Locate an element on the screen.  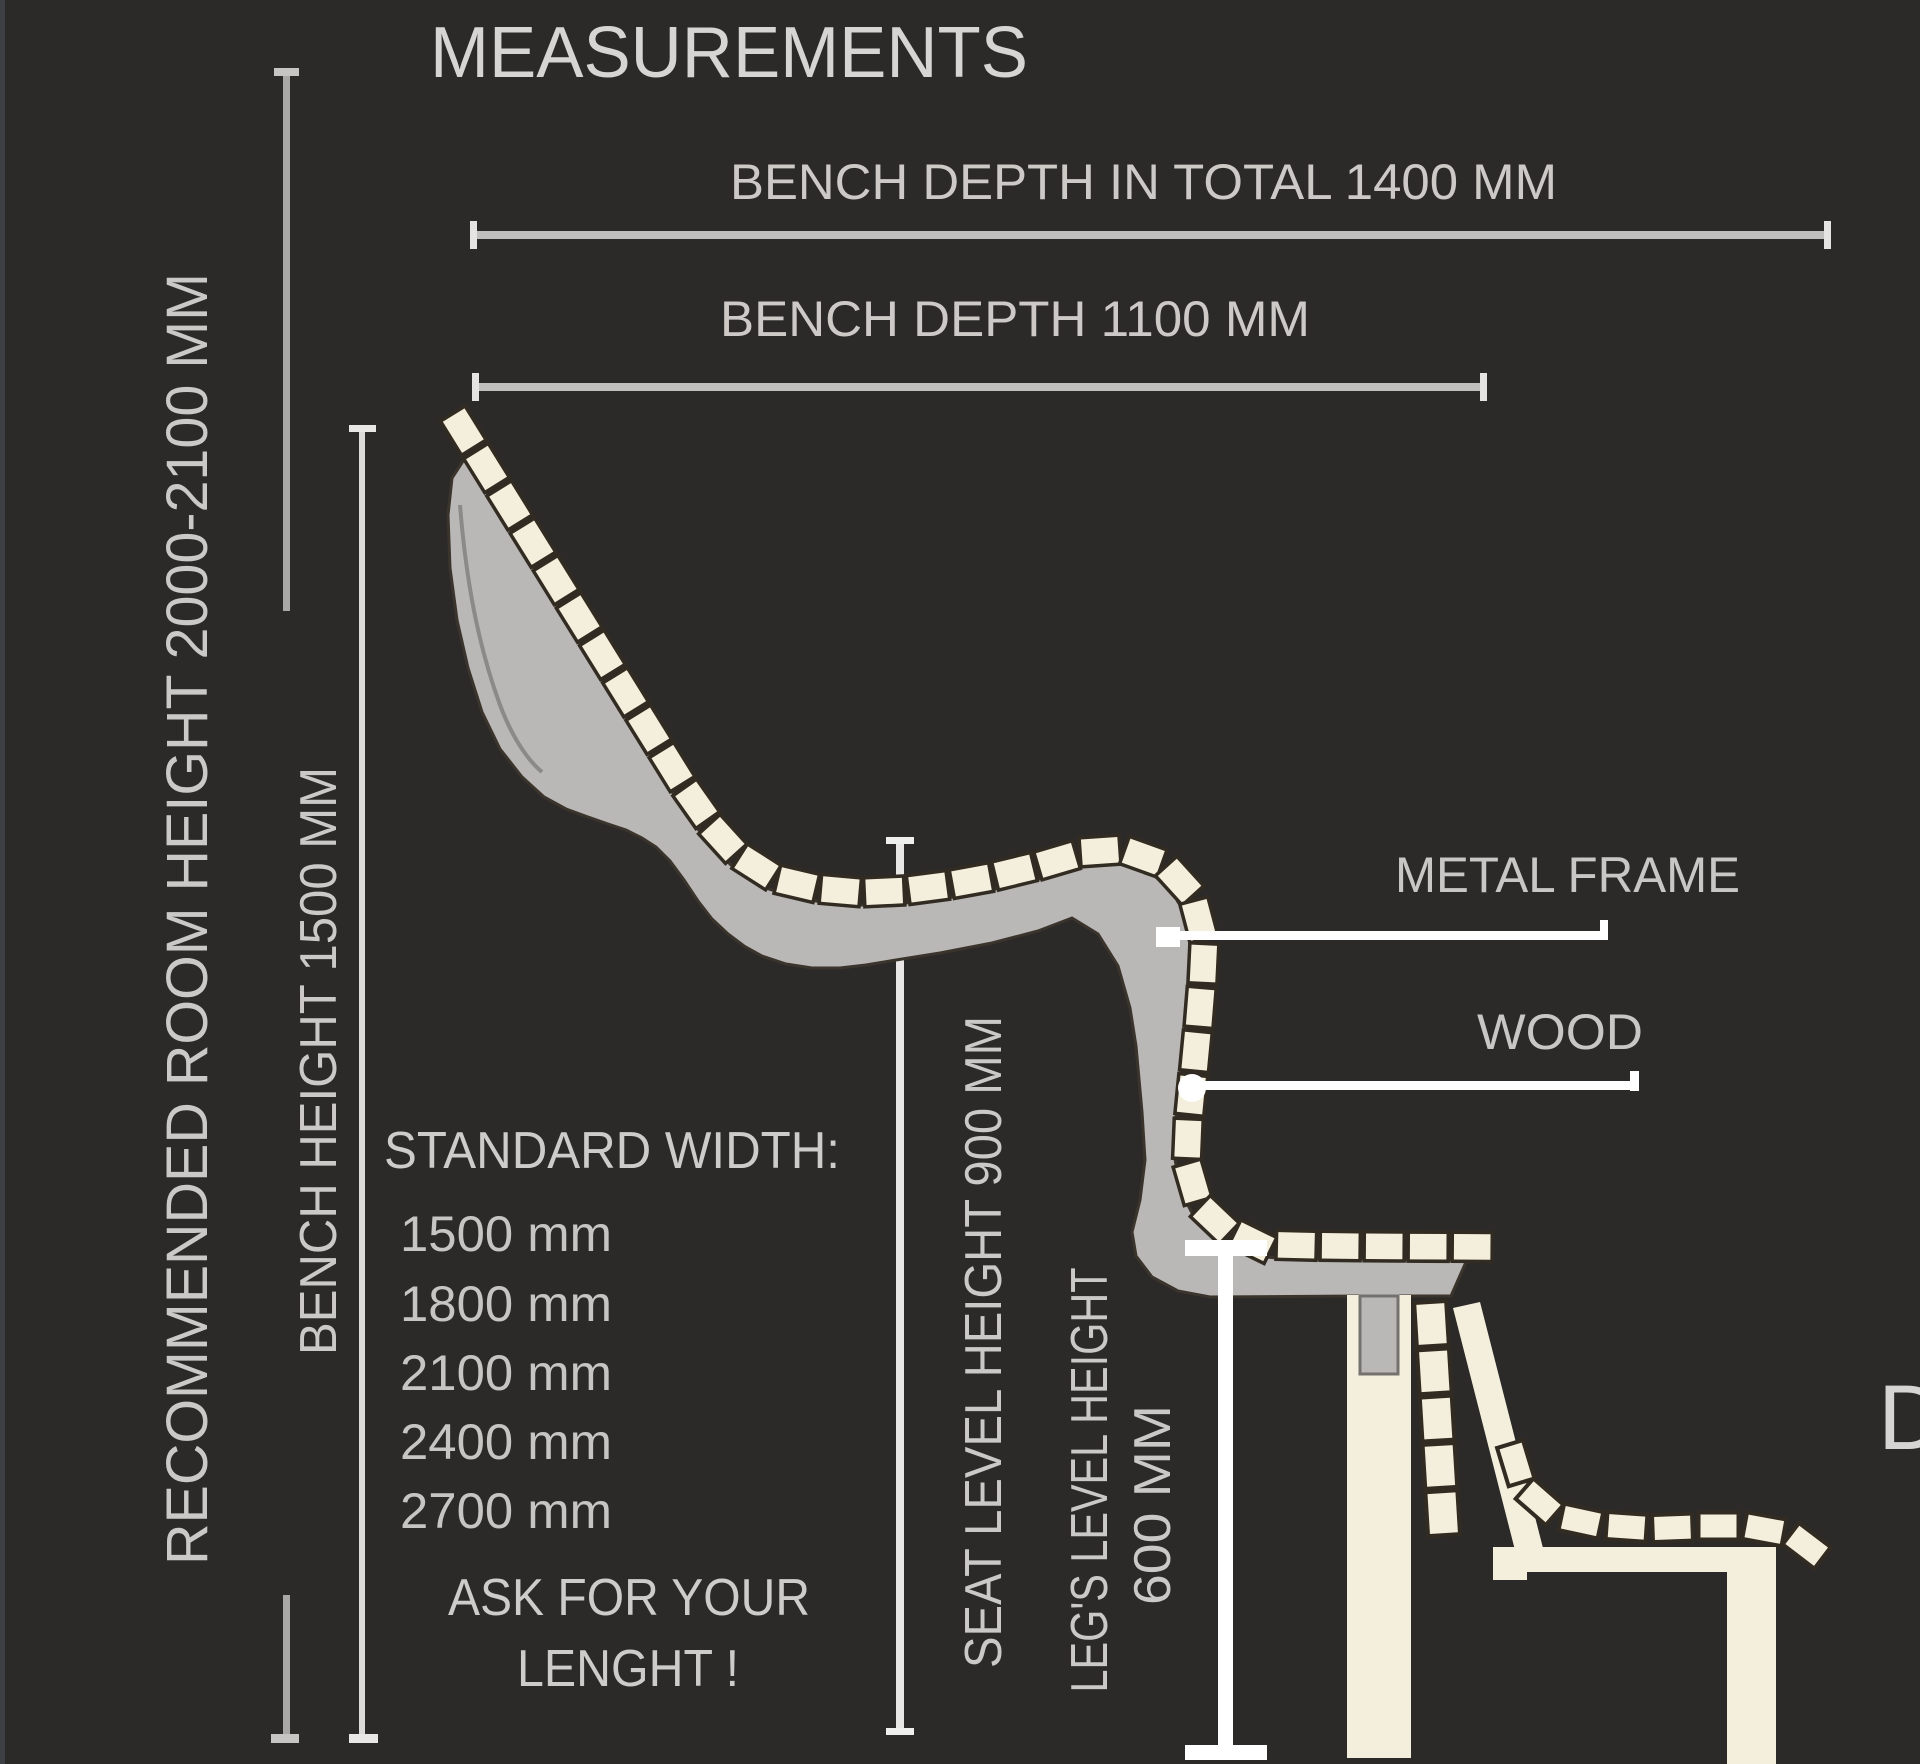
svg-text: MEASUREMENTS is located at coordinates (729, 53).